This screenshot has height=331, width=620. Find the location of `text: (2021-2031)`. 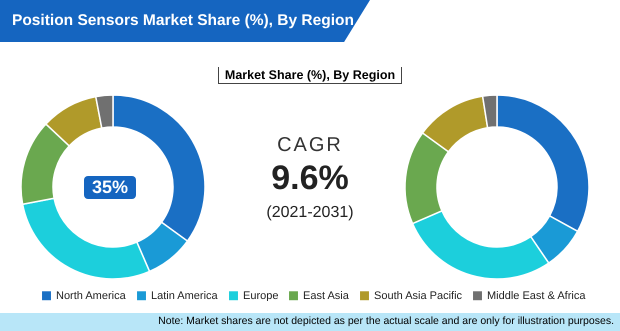

text: (2021-2031) is located at coordinates (310, 213).